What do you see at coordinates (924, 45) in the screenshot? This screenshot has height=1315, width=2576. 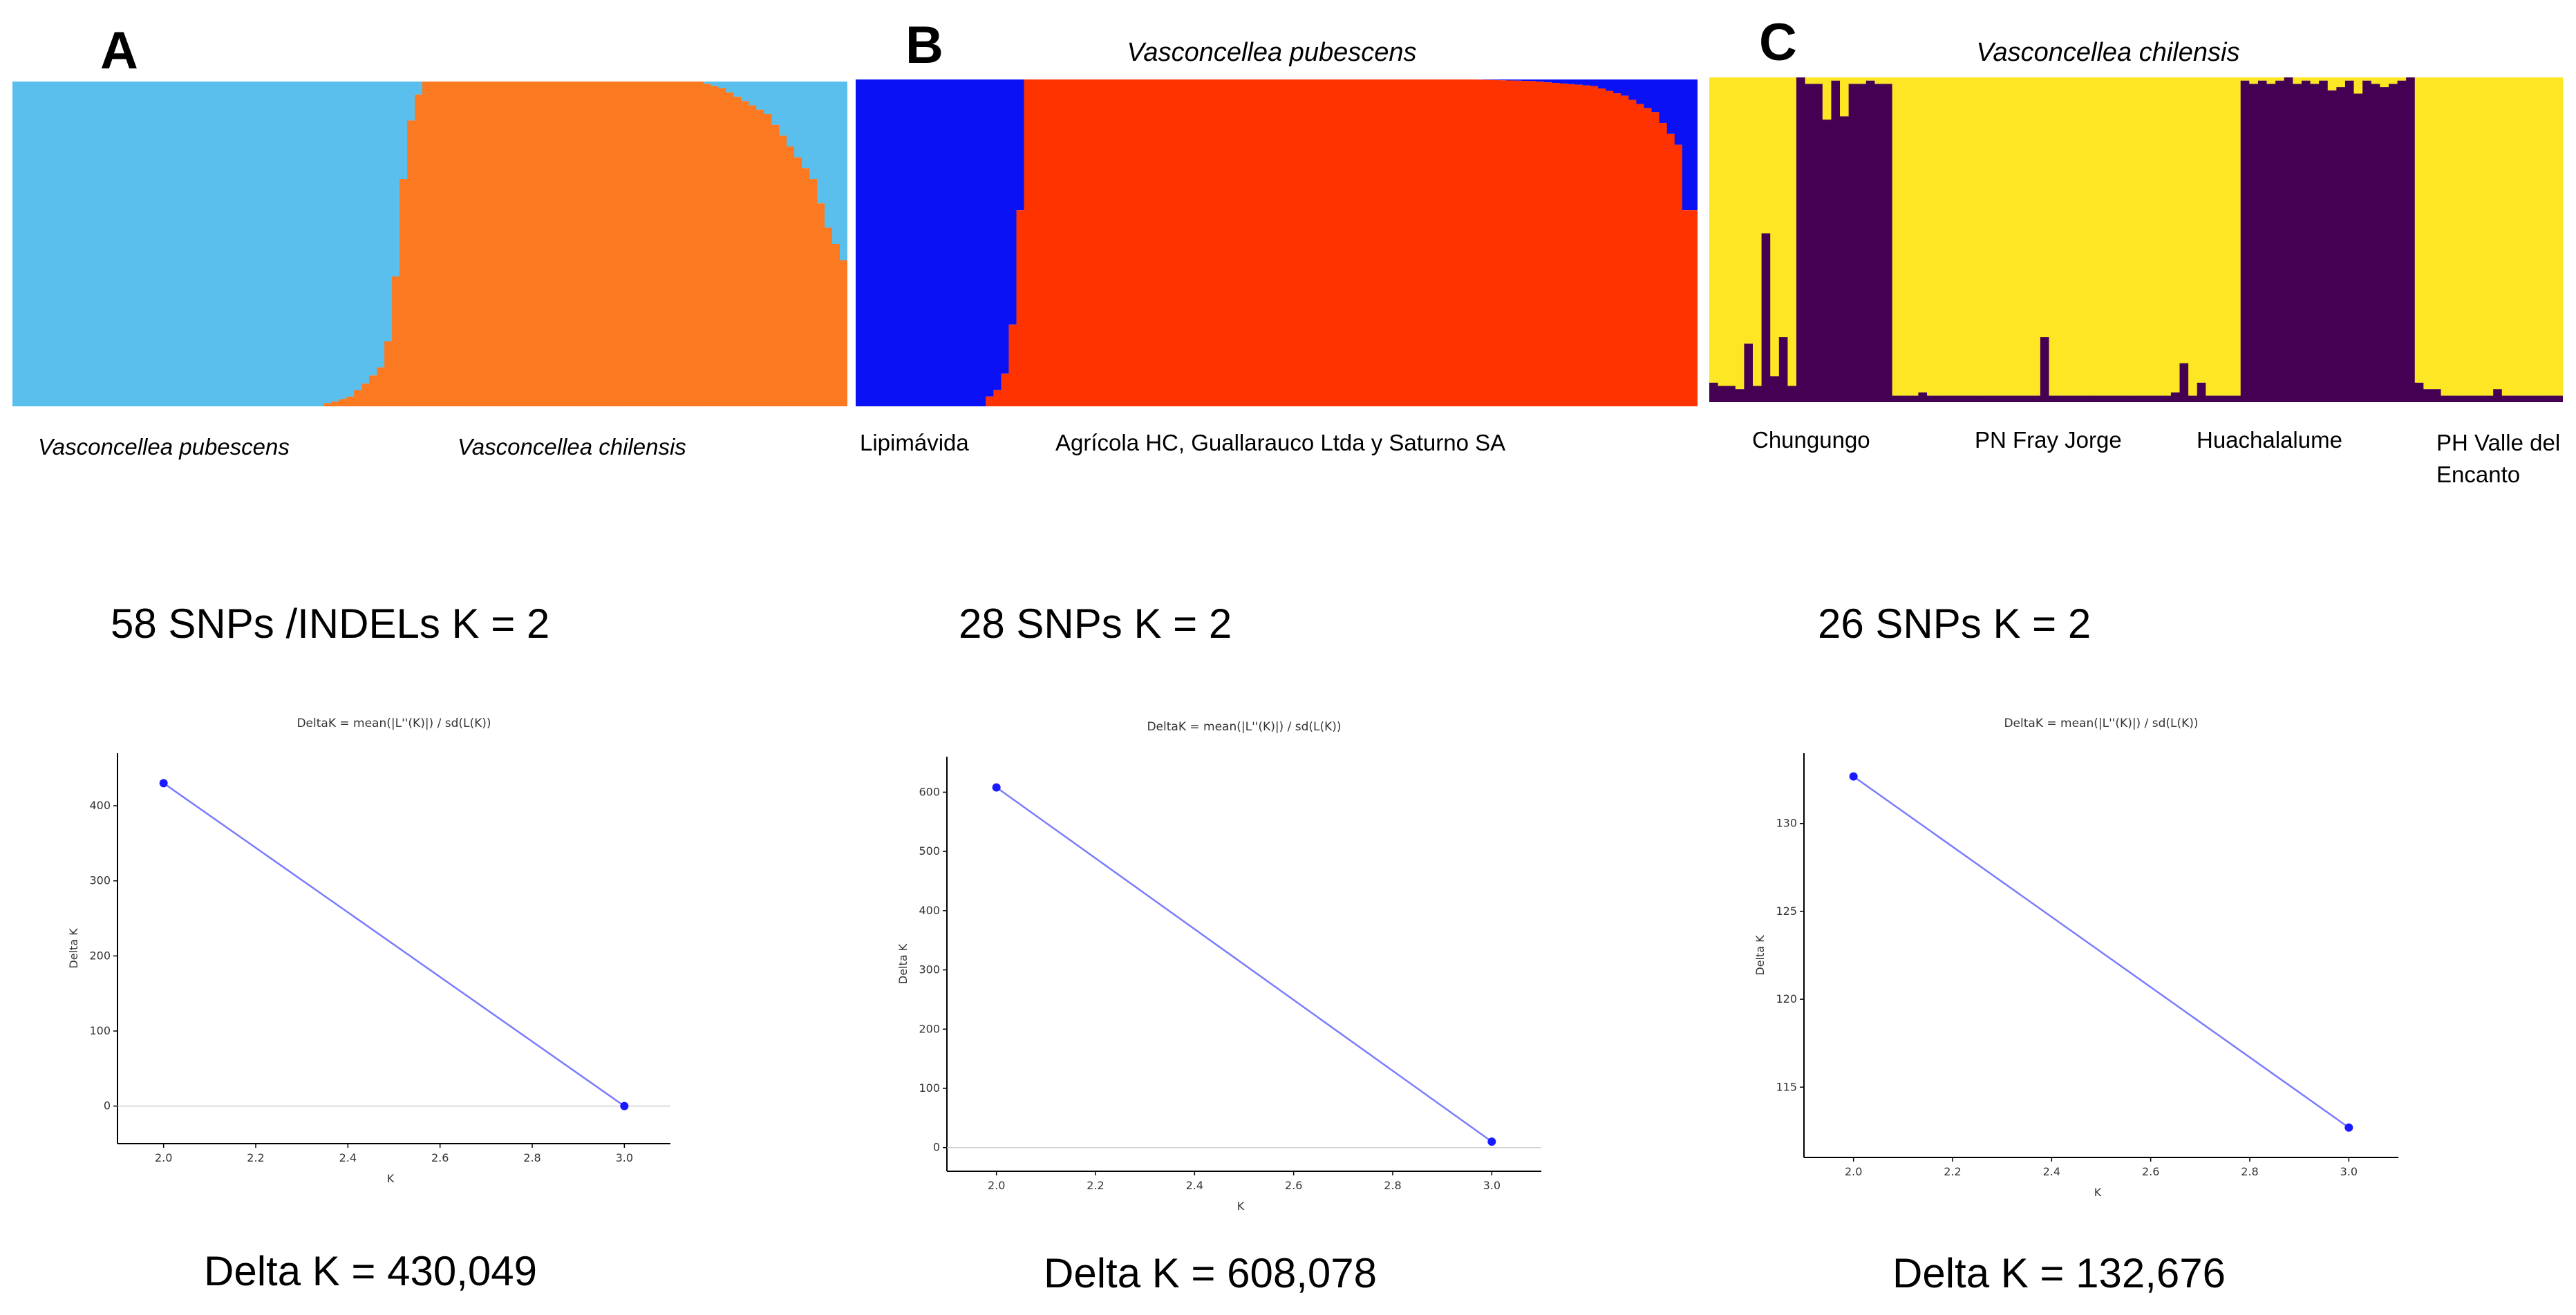 I see `panel-letter-b: B` at bounding box center [924, 45].